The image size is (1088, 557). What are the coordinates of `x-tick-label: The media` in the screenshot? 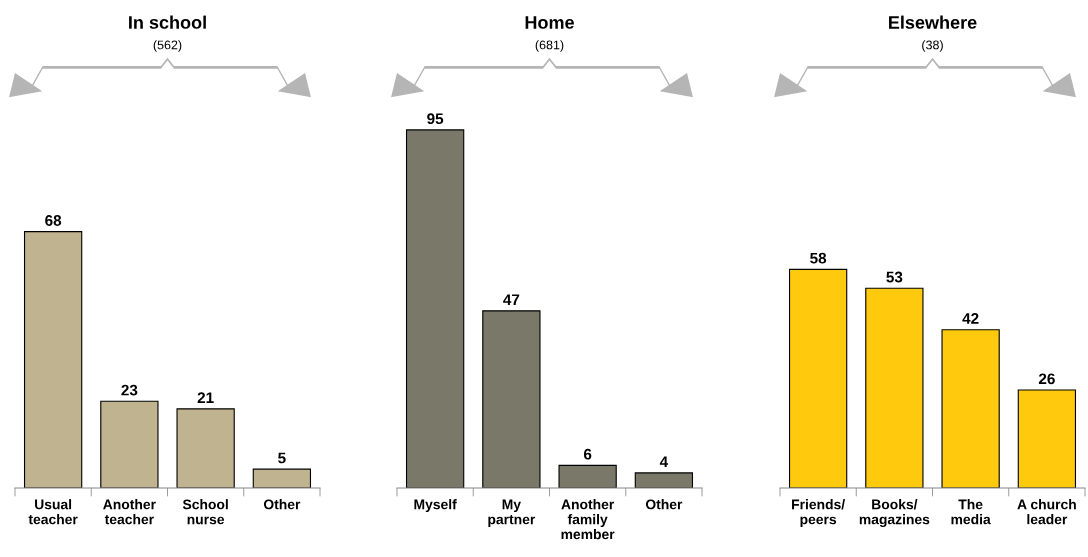 It's located at (971, 512).